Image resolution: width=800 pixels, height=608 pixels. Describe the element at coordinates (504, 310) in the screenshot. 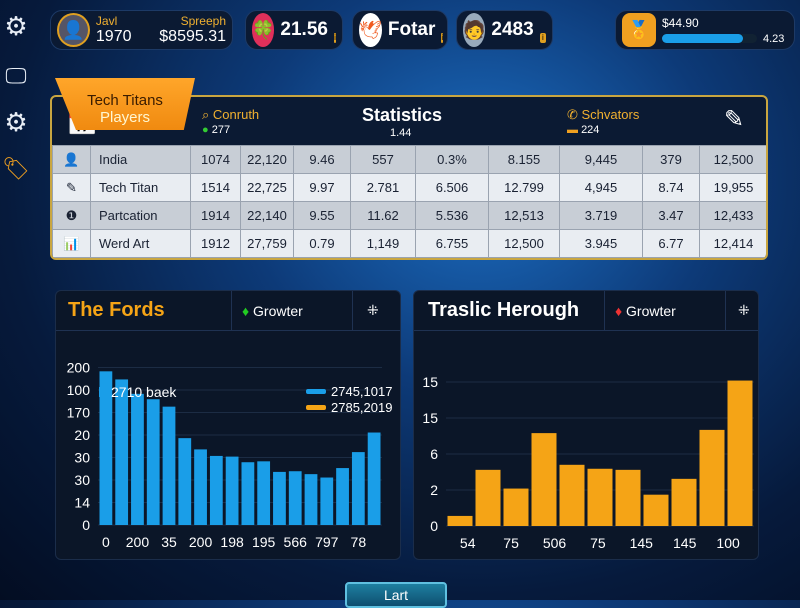

I see `chart-title: Traslic Herough` at that location.